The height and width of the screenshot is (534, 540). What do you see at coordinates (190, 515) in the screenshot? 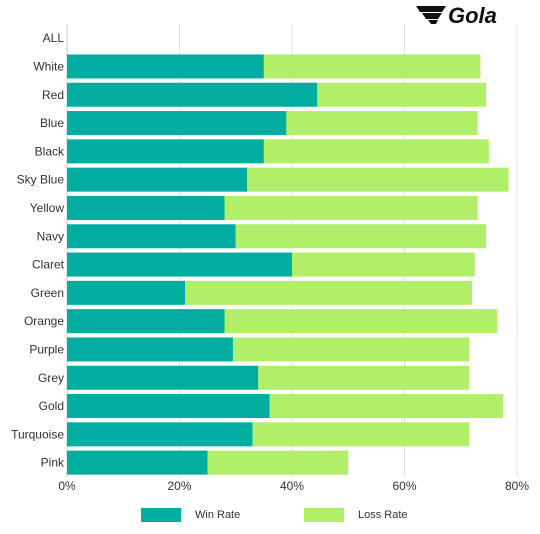
I see `legend-item-win: Win Rate` at bounding box center [190, 515].